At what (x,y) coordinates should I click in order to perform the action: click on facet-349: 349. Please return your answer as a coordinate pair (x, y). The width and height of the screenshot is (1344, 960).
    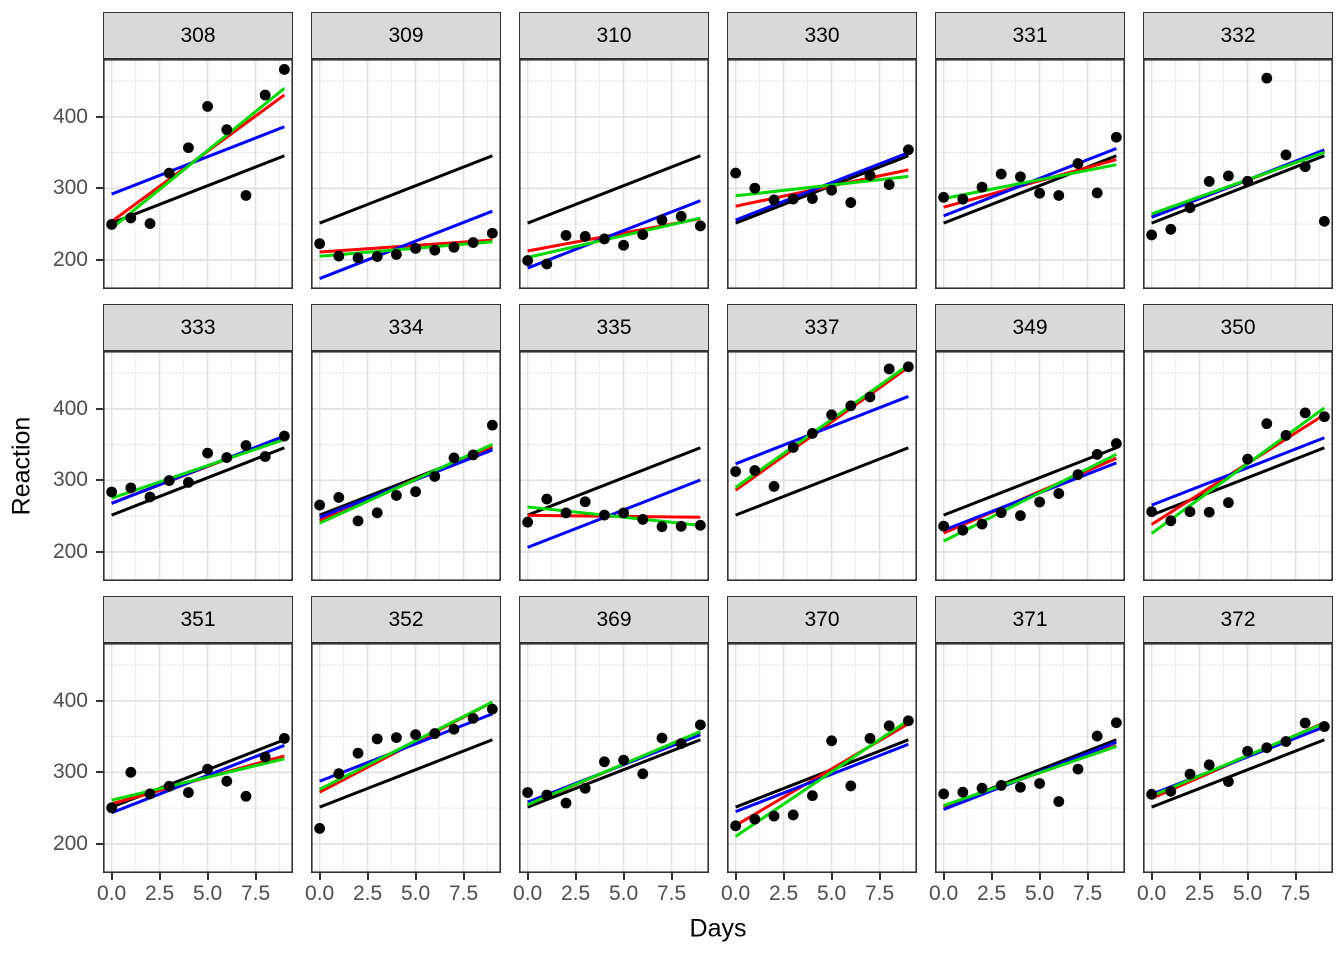
    Looking at the image, I should click on (1030, 442).